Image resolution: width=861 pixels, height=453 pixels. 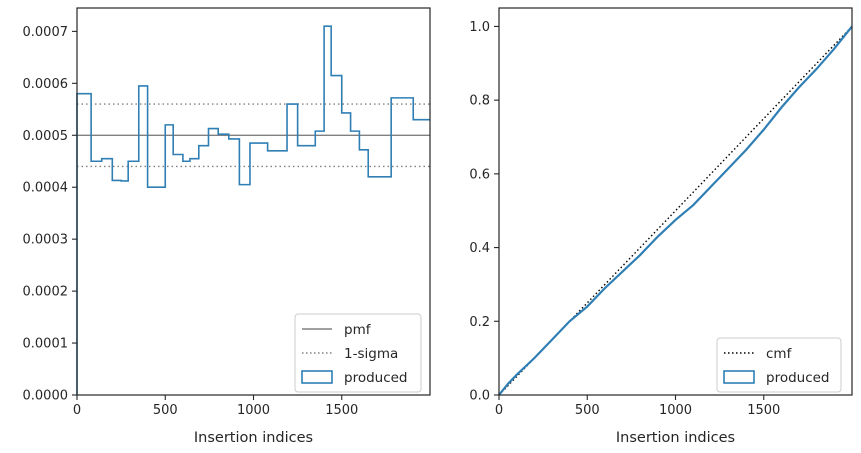 What do you see at coordinates (46, 344) in the screenshot?
I see `y-tick-label: 0.0001` at bounding box center [46, 344].